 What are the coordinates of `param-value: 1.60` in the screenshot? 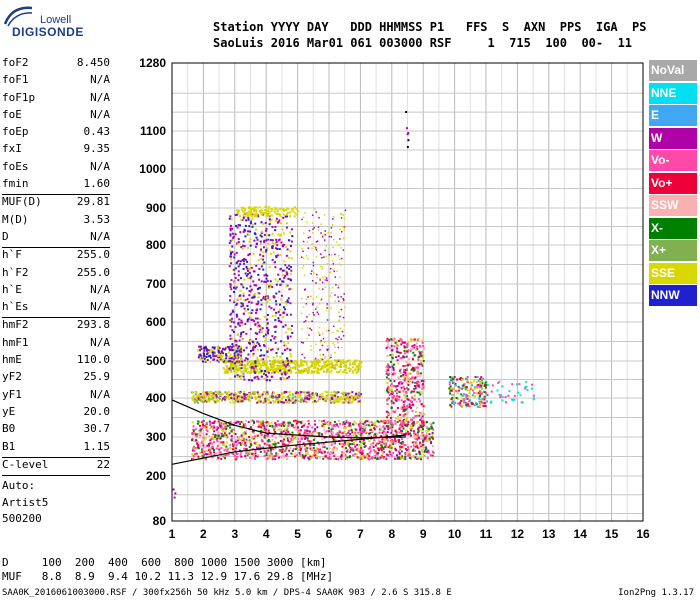 It's located at (97, 184).